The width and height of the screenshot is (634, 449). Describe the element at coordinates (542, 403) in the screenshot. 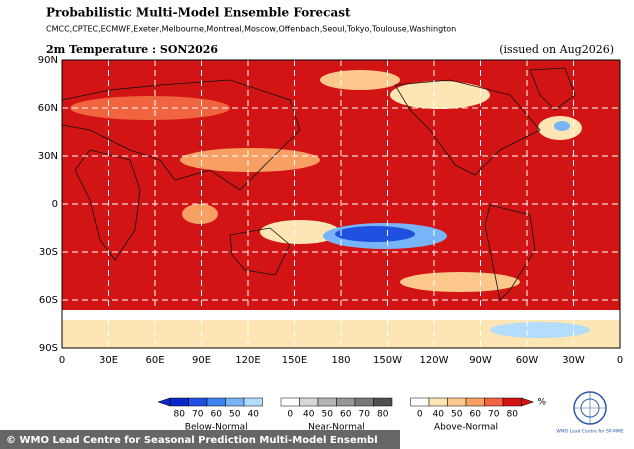

I see `cbar-unit: %` at that location.